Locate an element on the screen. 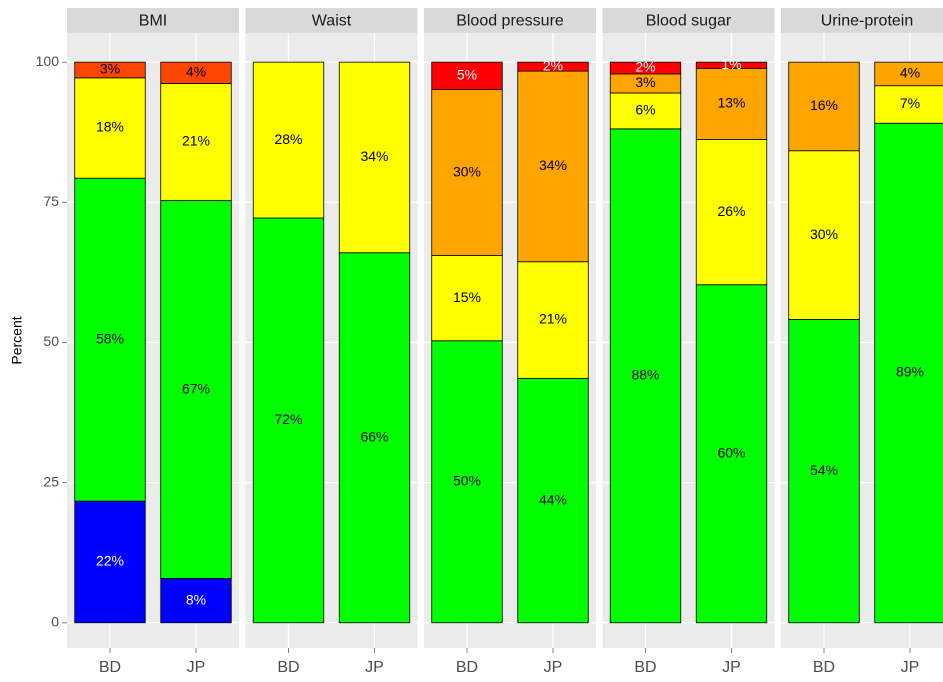 This screenshot has width=943, height=682. data-label: 44% is located at coordinates (553, 499).